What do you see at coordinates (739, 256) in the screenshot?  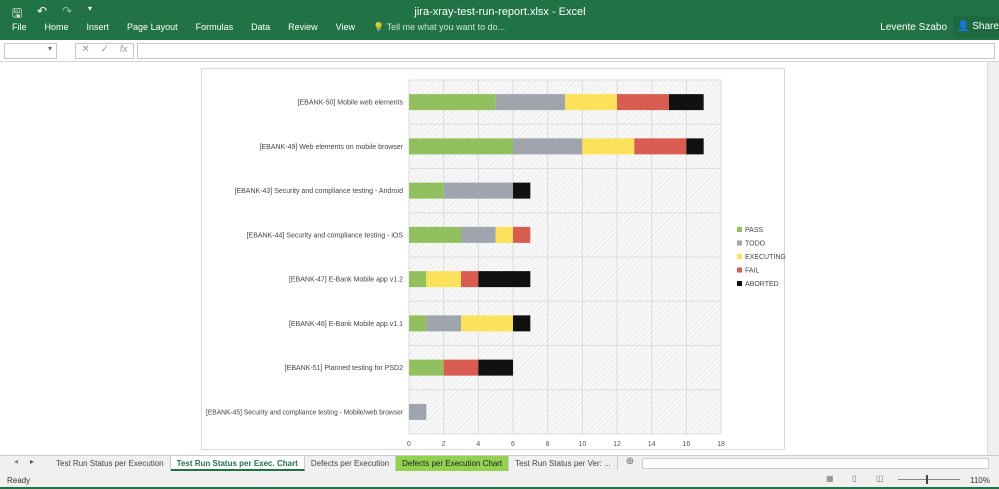 I see `legend-swatch-executing` at bounding box center [739, 256].